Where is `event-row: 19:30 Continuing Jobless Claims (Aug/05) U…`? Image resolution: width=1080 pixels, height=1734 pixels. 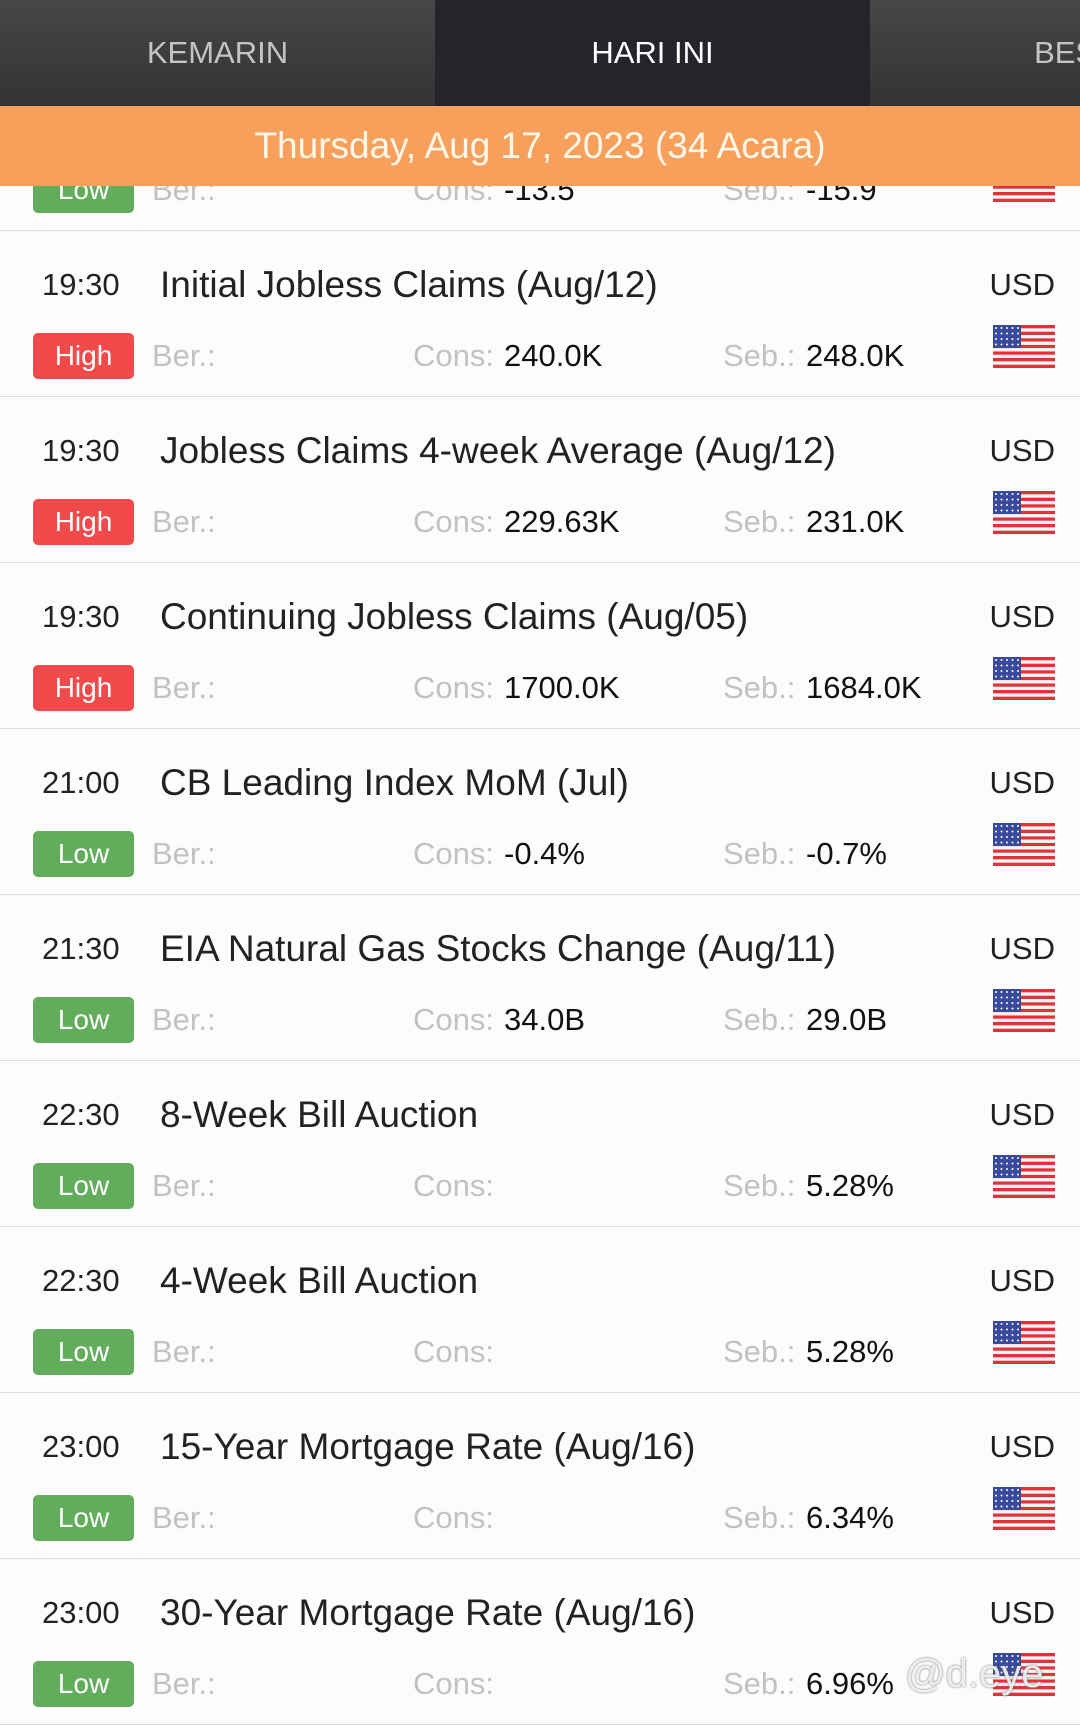
event-row: 19:30 Continuing Jobless Claims (Aug/05) U… is located at coordinates (540, 646).